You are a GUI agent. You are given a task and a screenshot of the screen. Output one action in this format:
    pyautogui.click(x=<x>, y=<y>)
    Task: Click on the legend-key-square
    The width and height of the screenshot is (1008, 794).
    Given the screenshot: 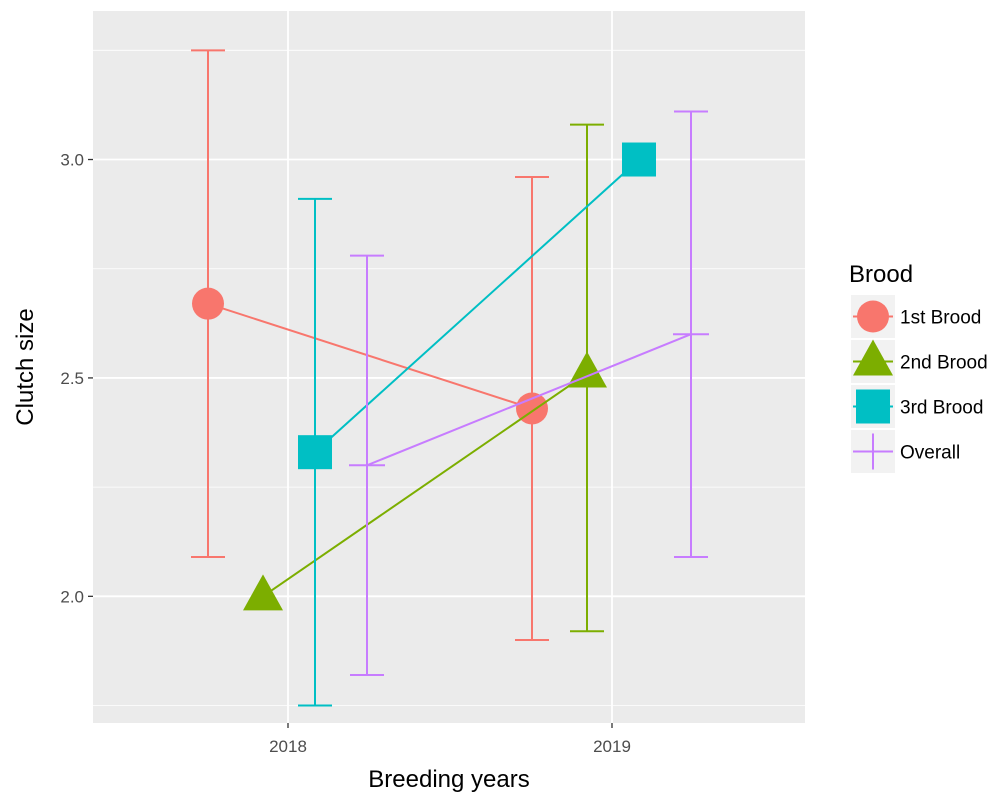 What is the action you would take?
    pyautogui.click(x=873, y=406)
    